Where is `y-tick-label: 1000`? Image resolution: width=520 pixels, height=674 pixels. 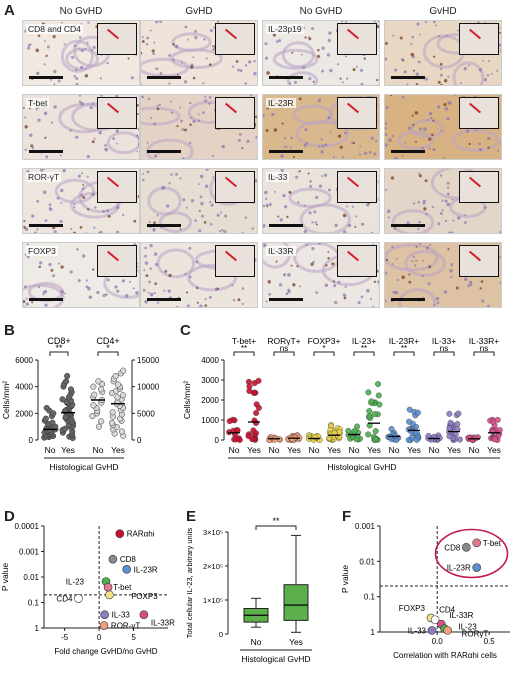
y-tick-label: 1000 is located at coordinates (210, 420).